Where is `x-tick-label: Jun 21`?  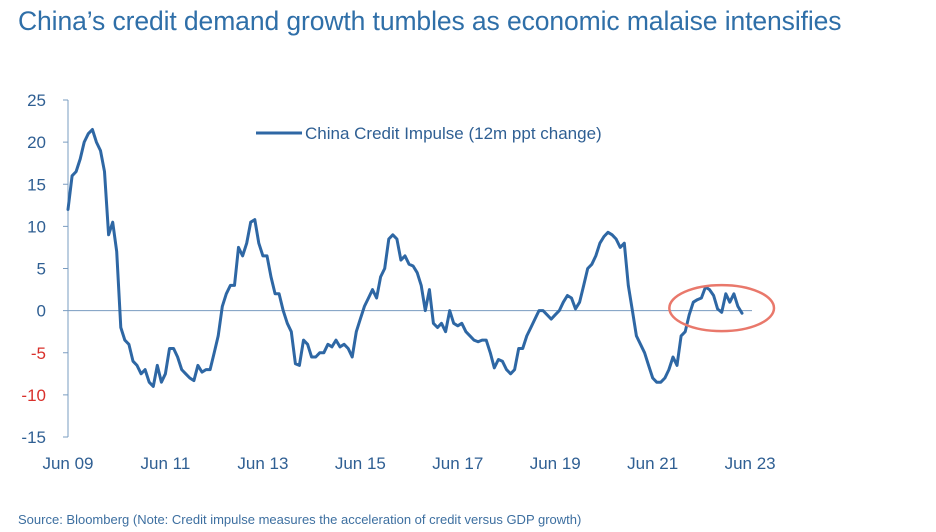
x-tick-label: Jun 21 is located at coordinates (652, 463).